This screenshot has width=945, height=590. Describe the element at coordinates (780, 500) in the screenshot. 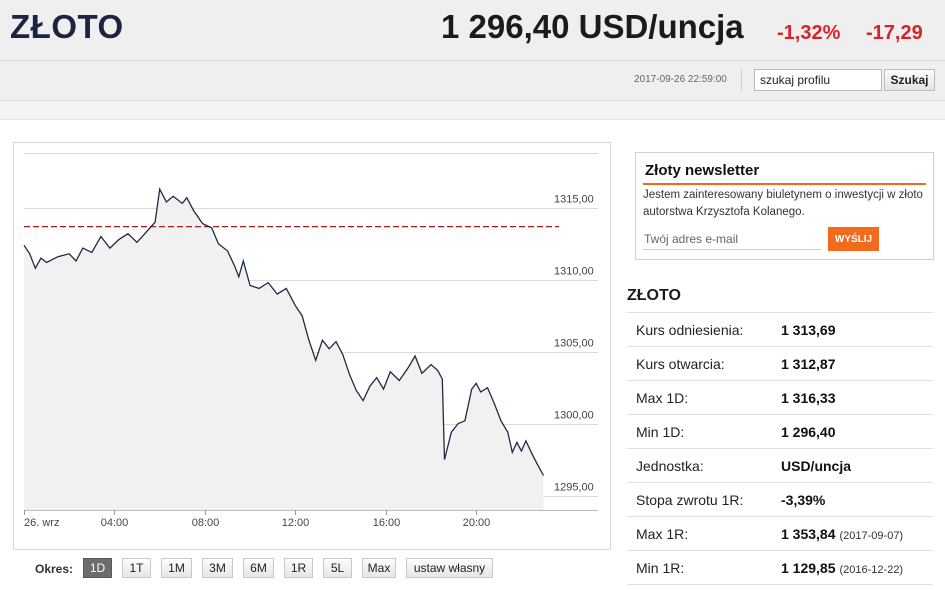

I see `table-row: Stopa zwrotu 1R: -3,39%` at that location.